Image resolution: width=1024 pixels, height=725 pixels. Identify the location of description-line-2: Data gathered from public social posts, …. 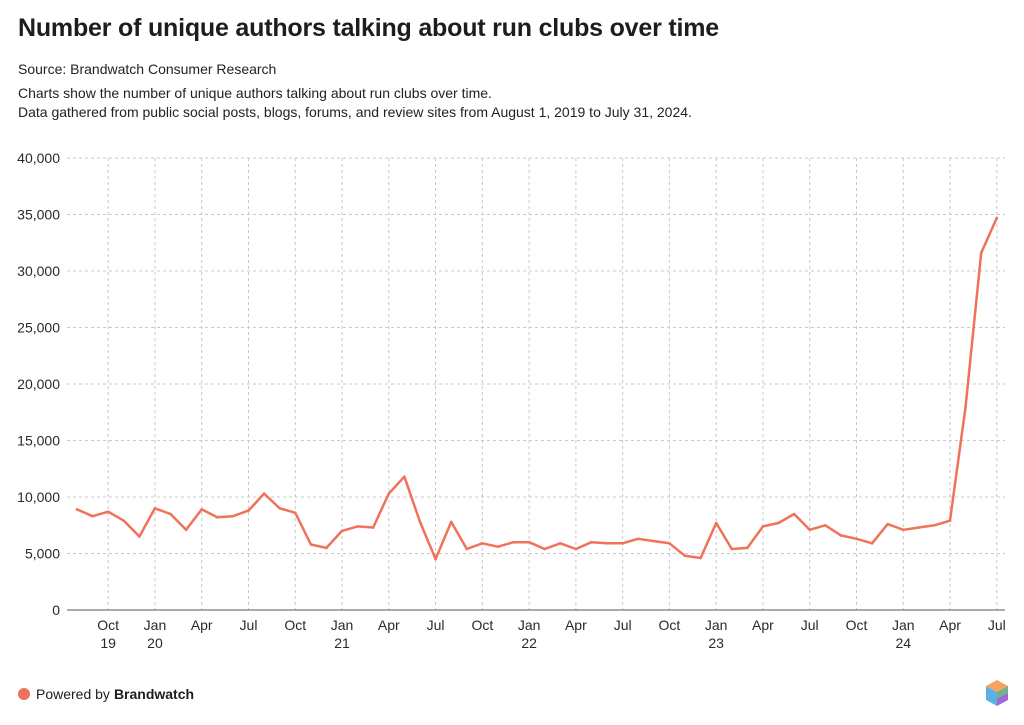
(355, 112).